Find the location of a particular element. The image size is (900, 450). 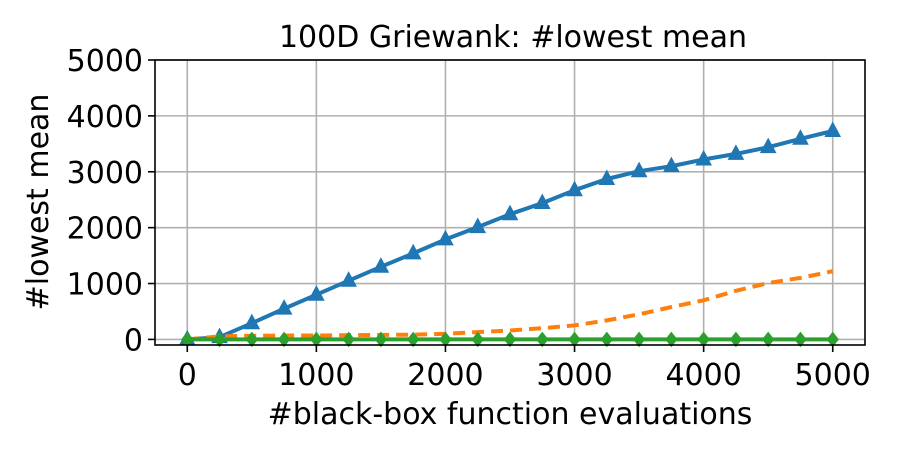

y-tick-label: 5000 is located at coordinates (105, 61).